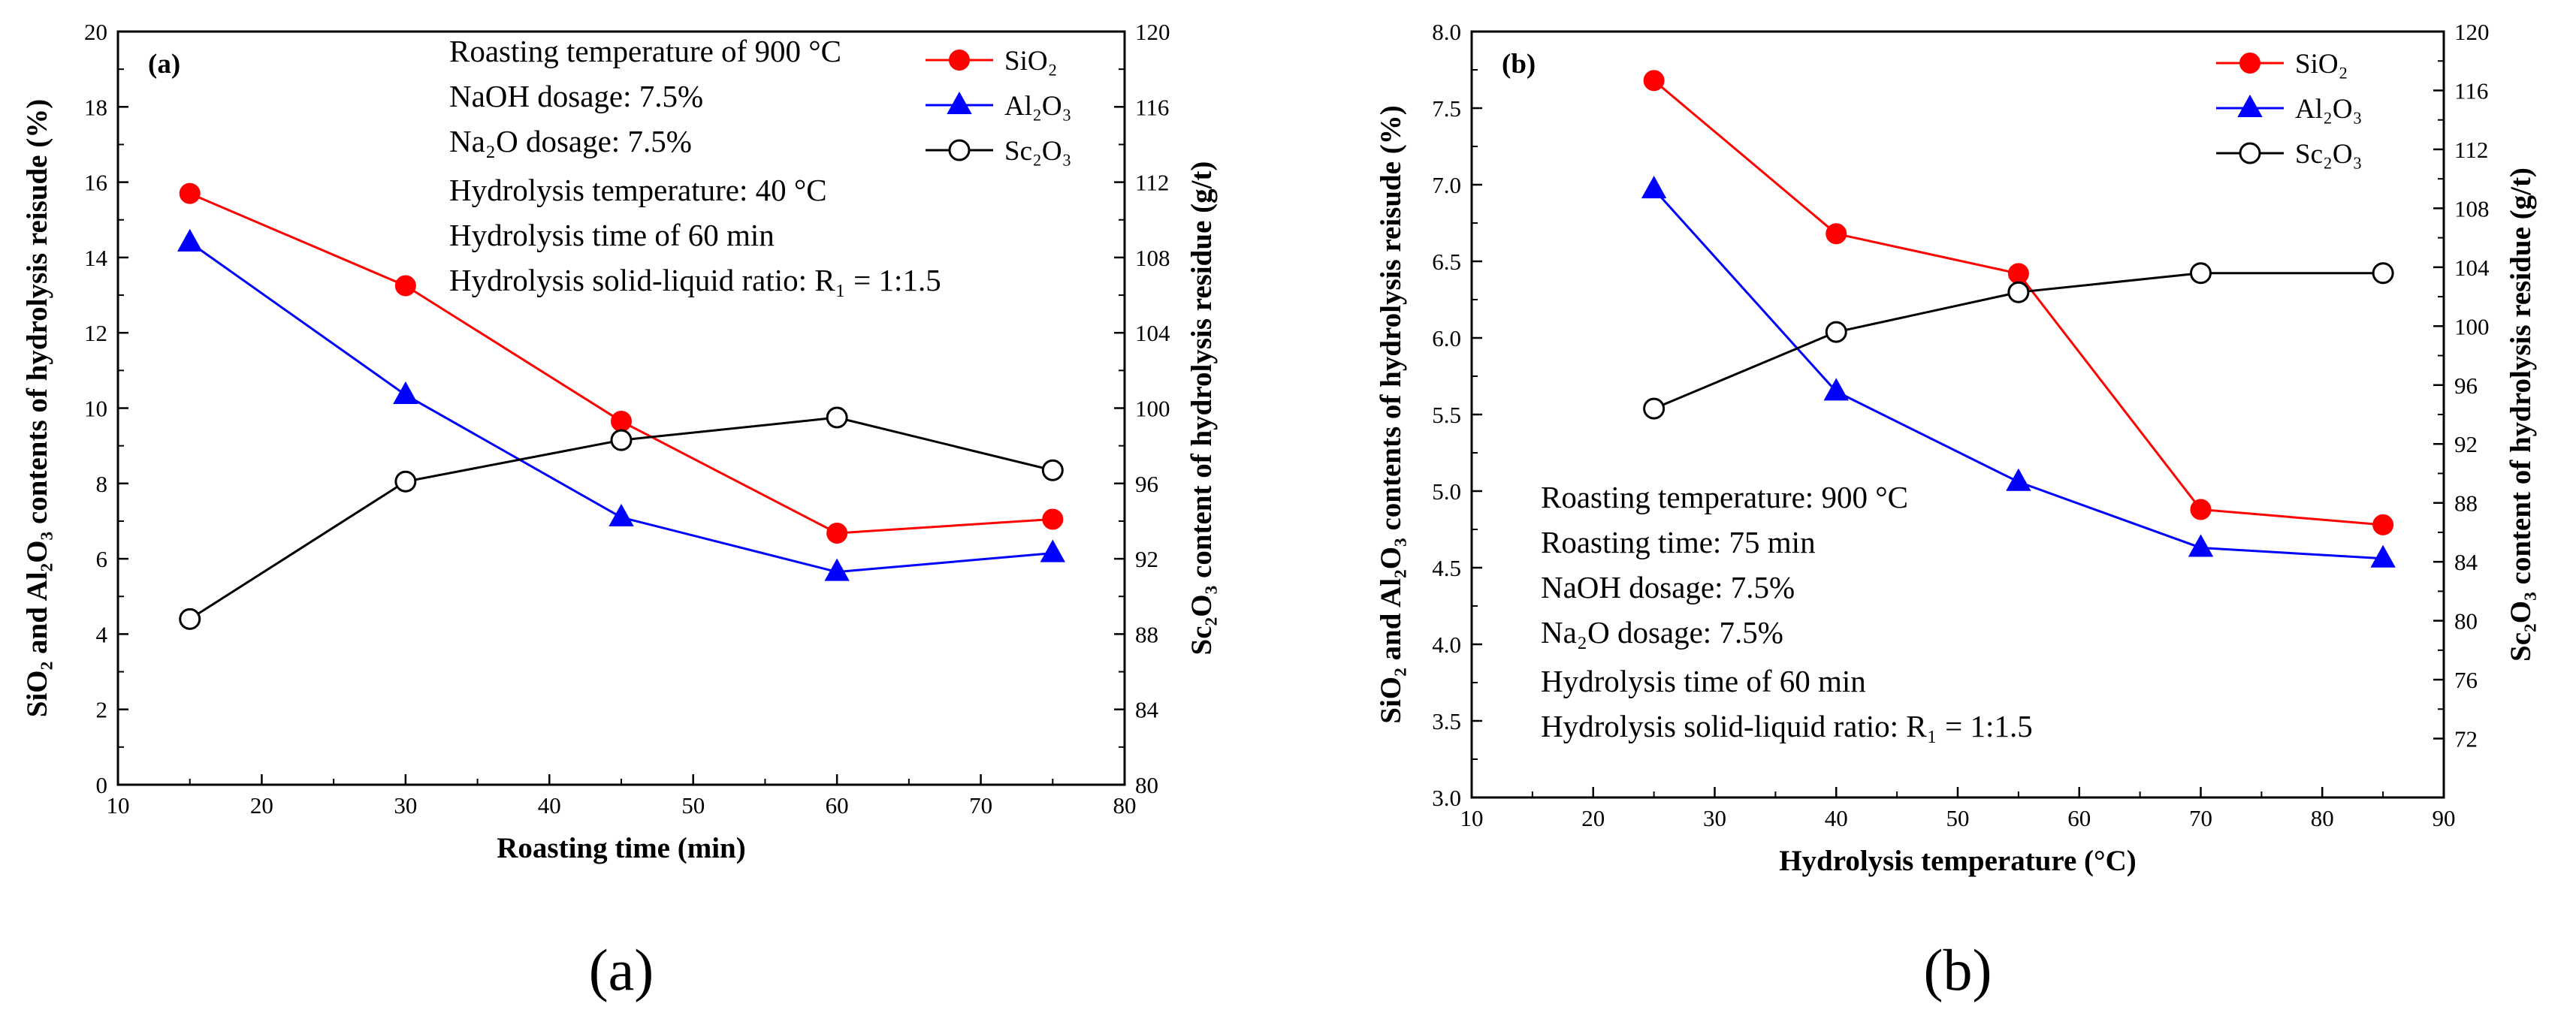  Describe the element at coordinates (95, 32) in the screenshot. I see `y-left-tick-label: 20` at that location.